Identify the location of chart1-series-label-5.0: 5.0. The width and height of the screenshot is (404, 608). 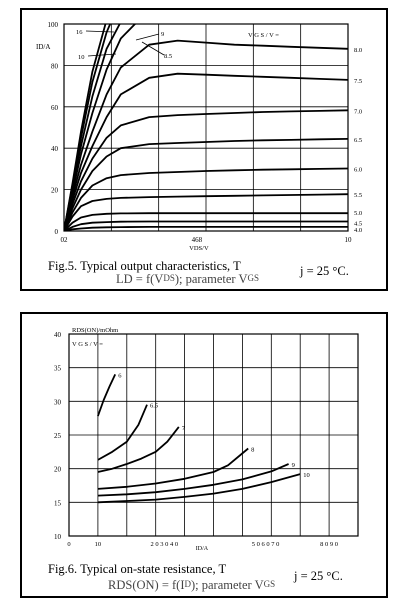
(358, 213).